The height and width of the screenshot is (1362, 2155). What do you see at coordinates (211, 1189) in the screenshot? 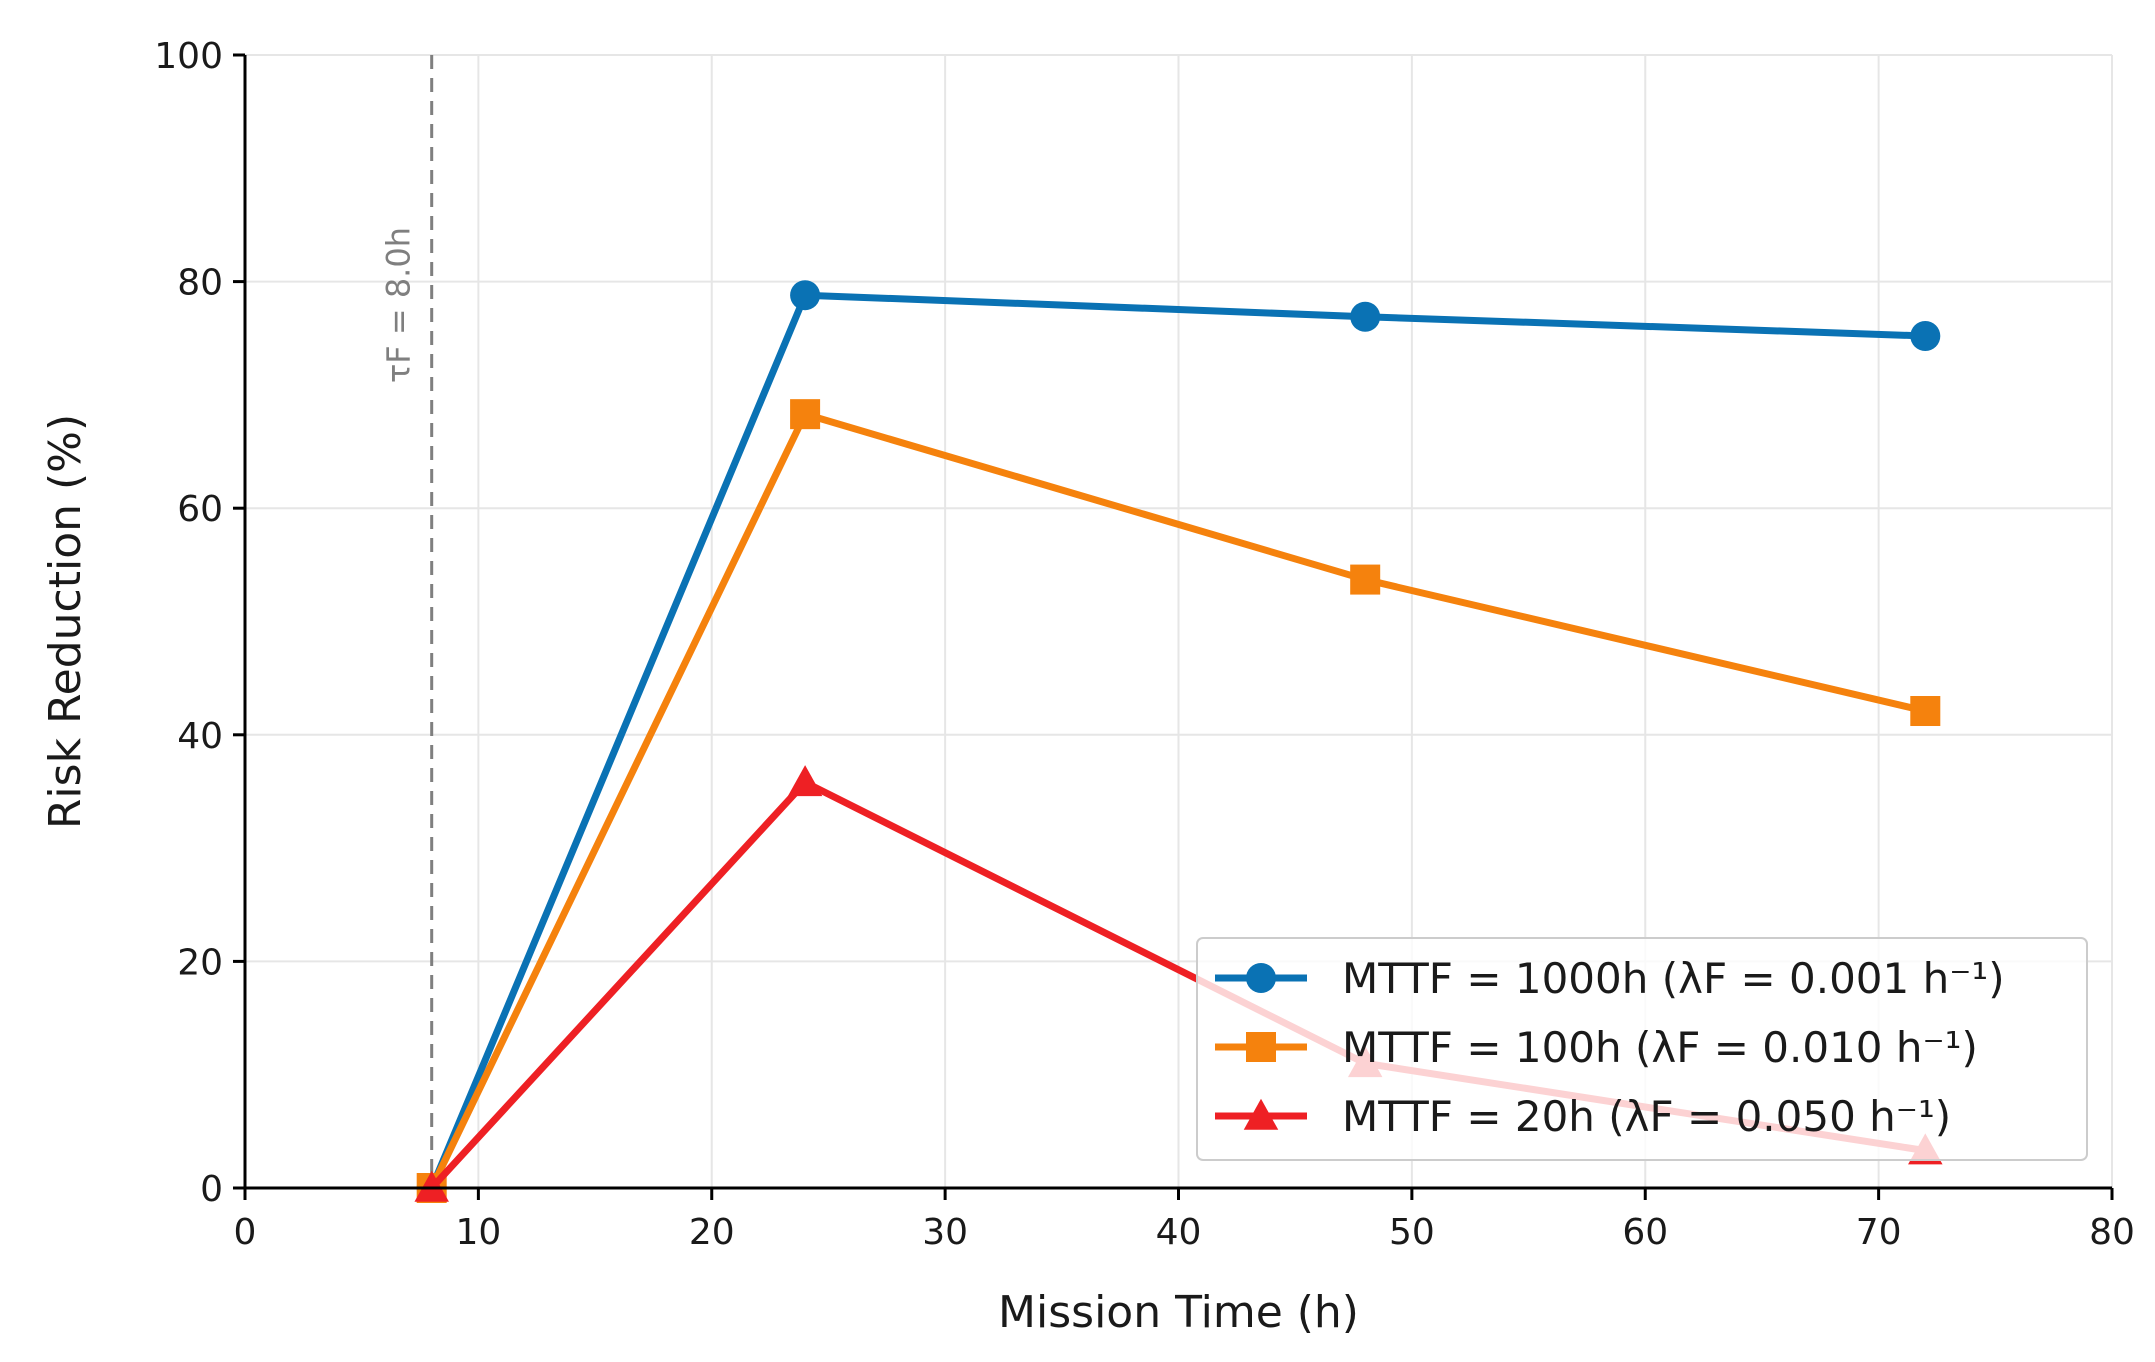
I see `y-tick-label: 0` at bounding box center [211, 1189].